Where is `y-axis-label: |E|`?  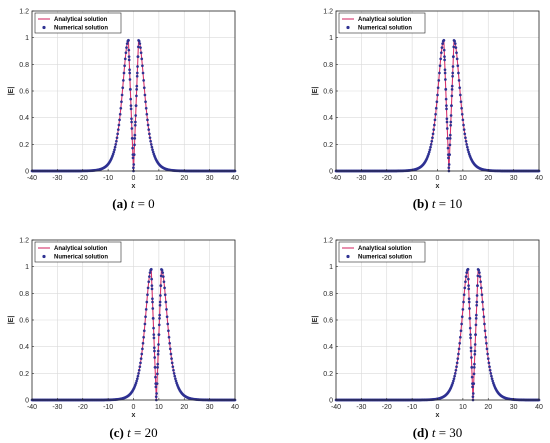 y-axis-label: |E| is located at coordinates (11, 91).